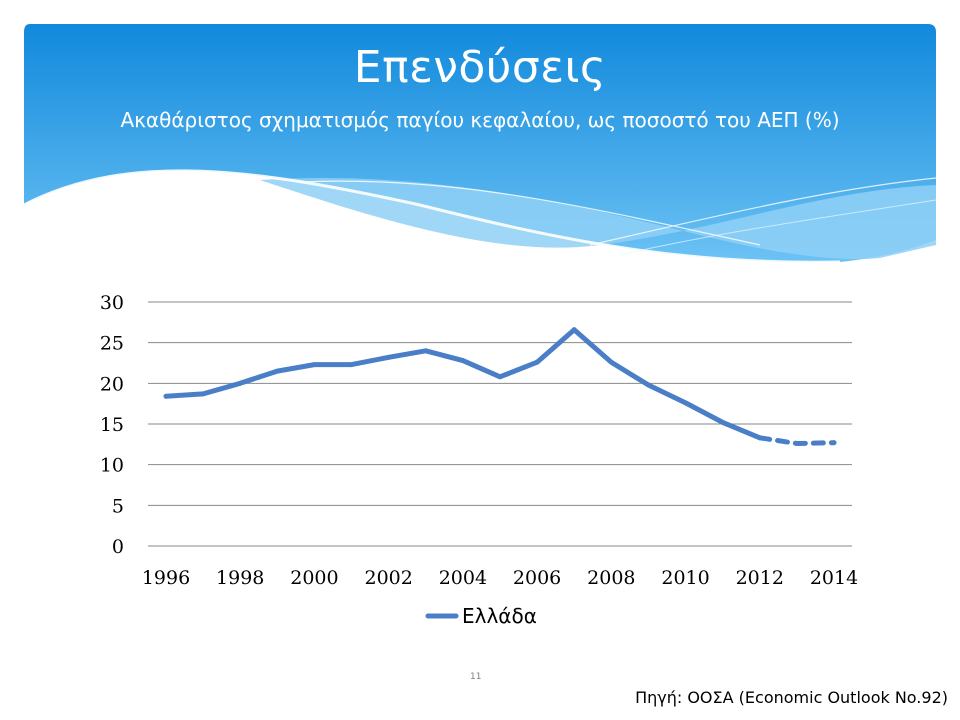  What do you see at coordinates (500, 578) in the screenshot?
I see `x-axis-ticks: 1996 1998 2000 2002 2004 2006 2008 2010 2012 2014` at bounding box center [500, 578].